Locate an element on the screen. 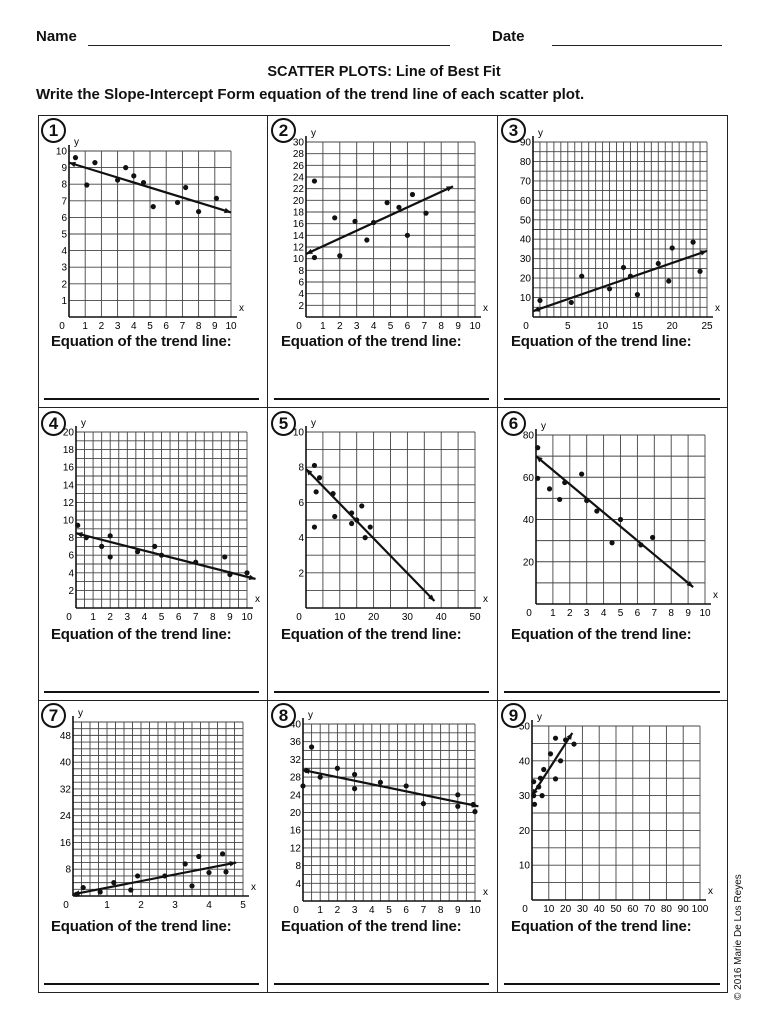  y-tick-label: 24 is located at coordinates (299, 178).